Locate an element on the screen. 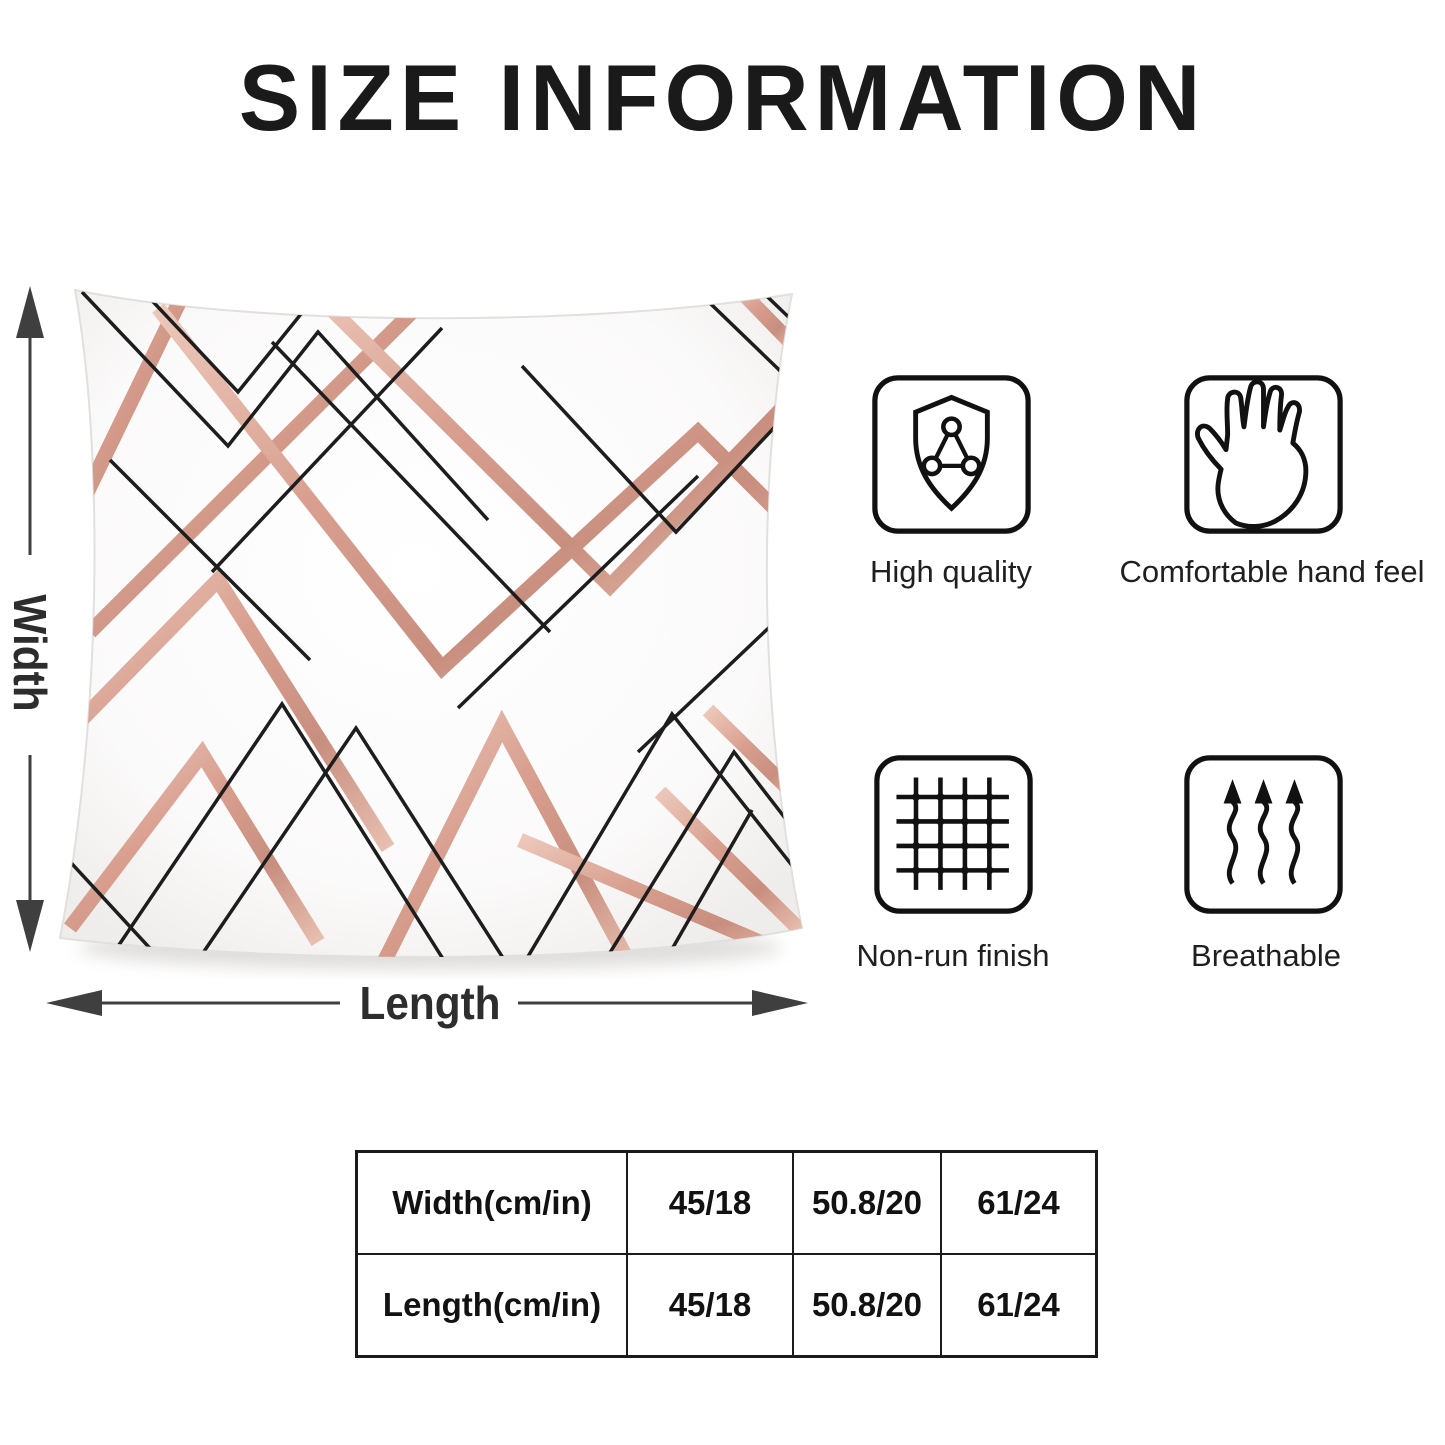 The image size is (1445, 1445). table-row-label: Width(cm/in) is located at coordinates (491, 1202).